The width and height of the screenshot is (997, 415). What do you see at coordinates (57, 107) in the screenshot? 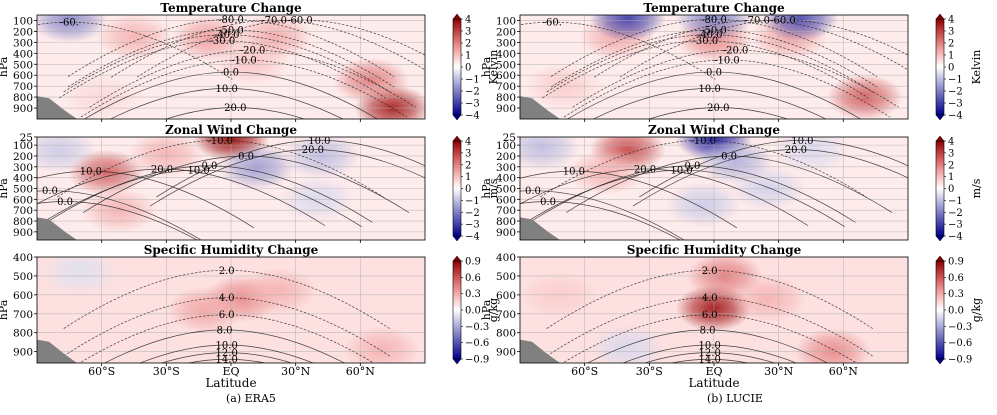
I see `topography-mask` at bounding box center [57, 107].